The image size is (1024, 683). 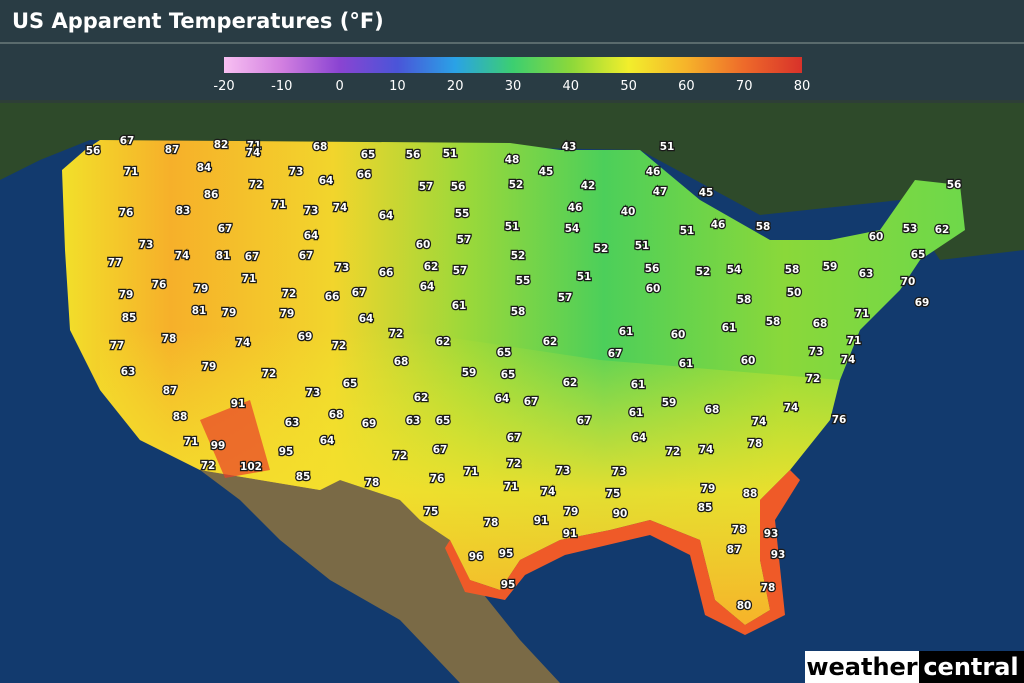 I want to click on temperature-label: 48, so click(x=512, y=160).